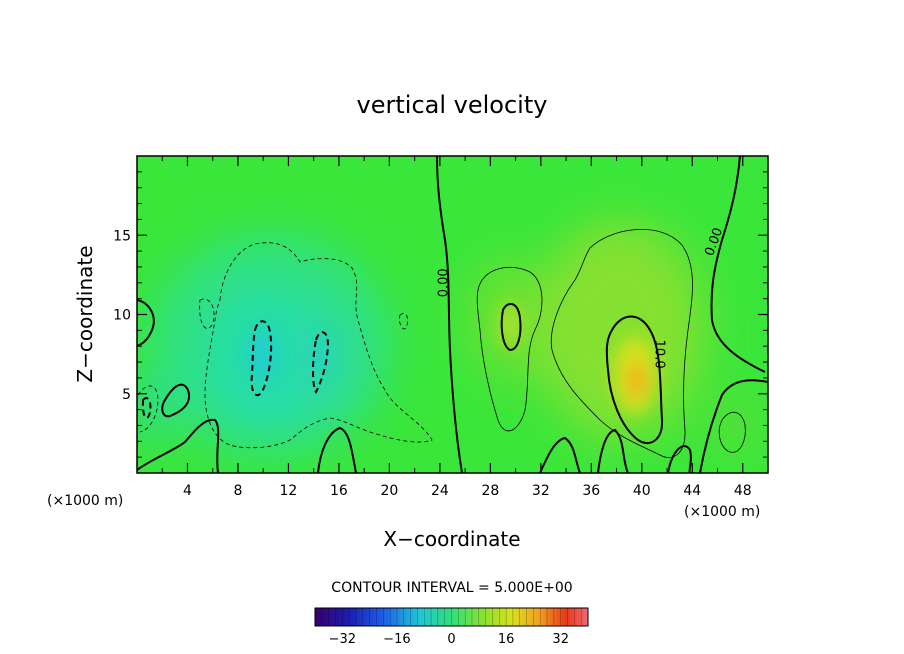 The height and width of the screenshot is (654, 904). I want to click on colorbar-ticks: −32 −16 0 16 32, so click(449, 639).